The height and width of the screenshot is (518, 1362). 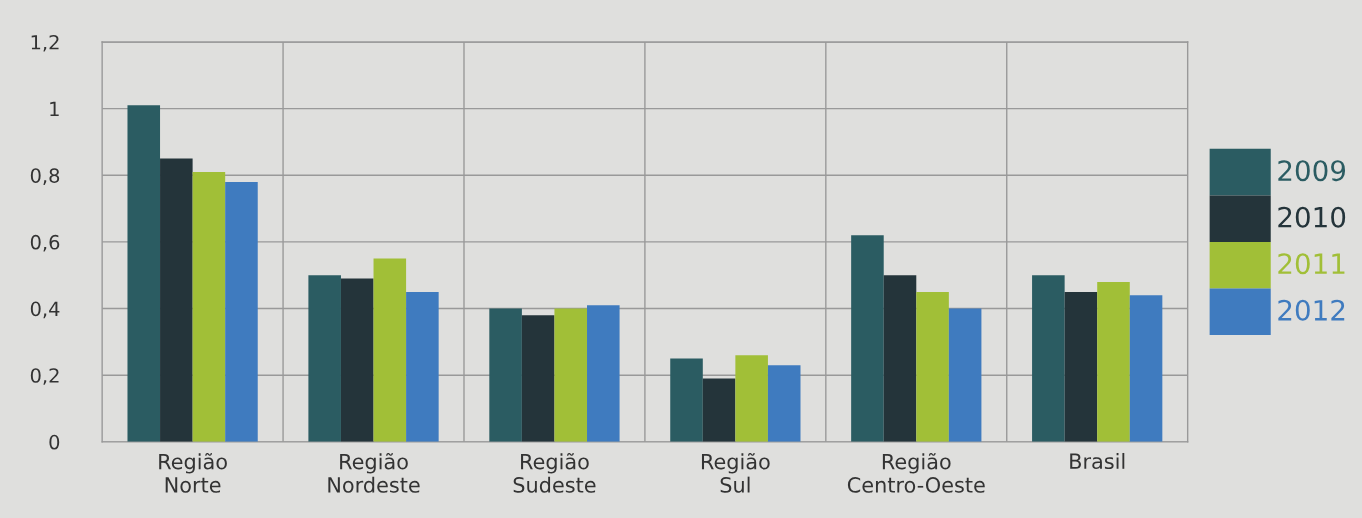 What do you see at coordinates (916, 472) in the screenshot?
I see `x-tick-label: Região Centro-Oeste` at bounding box center [916, 472].